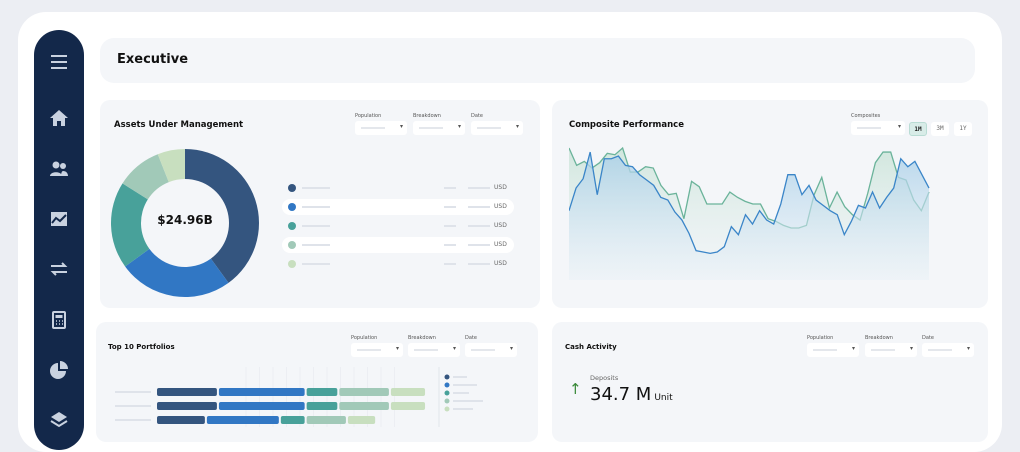 The width and height of the screenshot is (1020, 452). Describe the element at coordinates (537, 60) in the screenshot. I see `page-header: Executive` at that location.